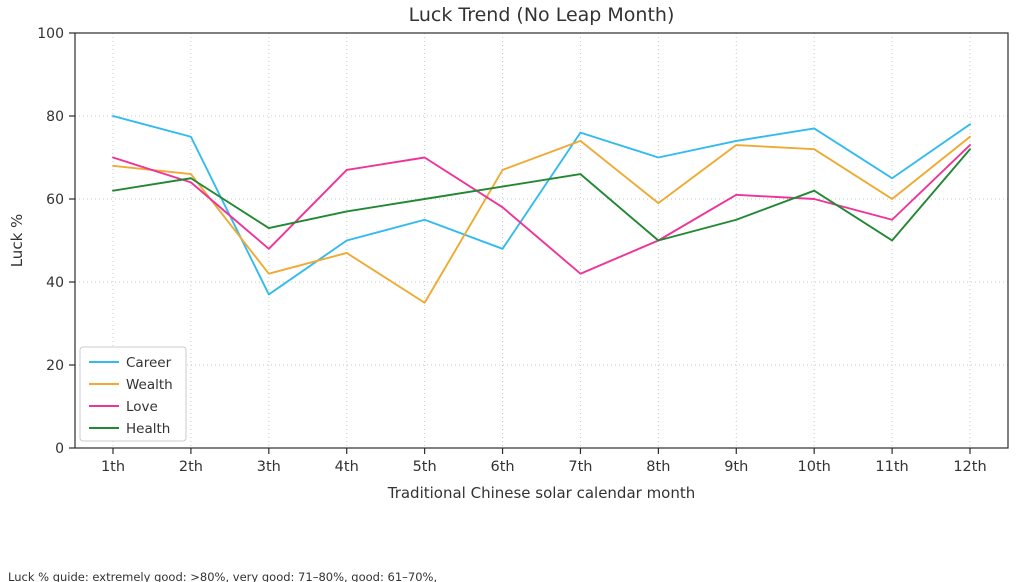 The image size is (1024, 582). What do you see at coordinates (133, 394) in the screenshot?
I see `legend-box` at bounding box center [133, 394].